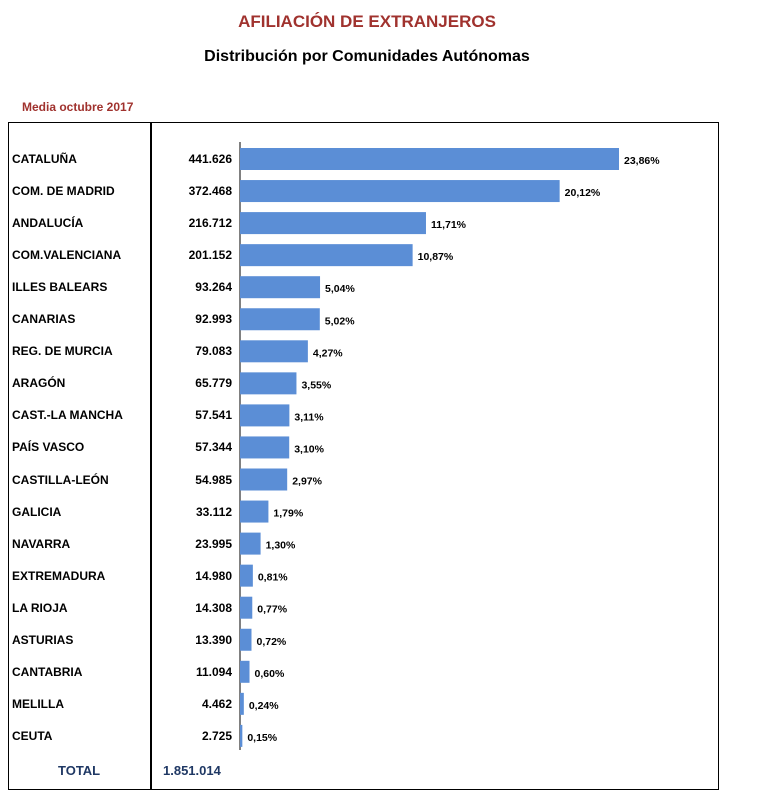 The width and height of the screenshot is (757, 796). Describe the element at coordinates (213, 479) in the screenshot. I see `row-value: 54.985` at that location.